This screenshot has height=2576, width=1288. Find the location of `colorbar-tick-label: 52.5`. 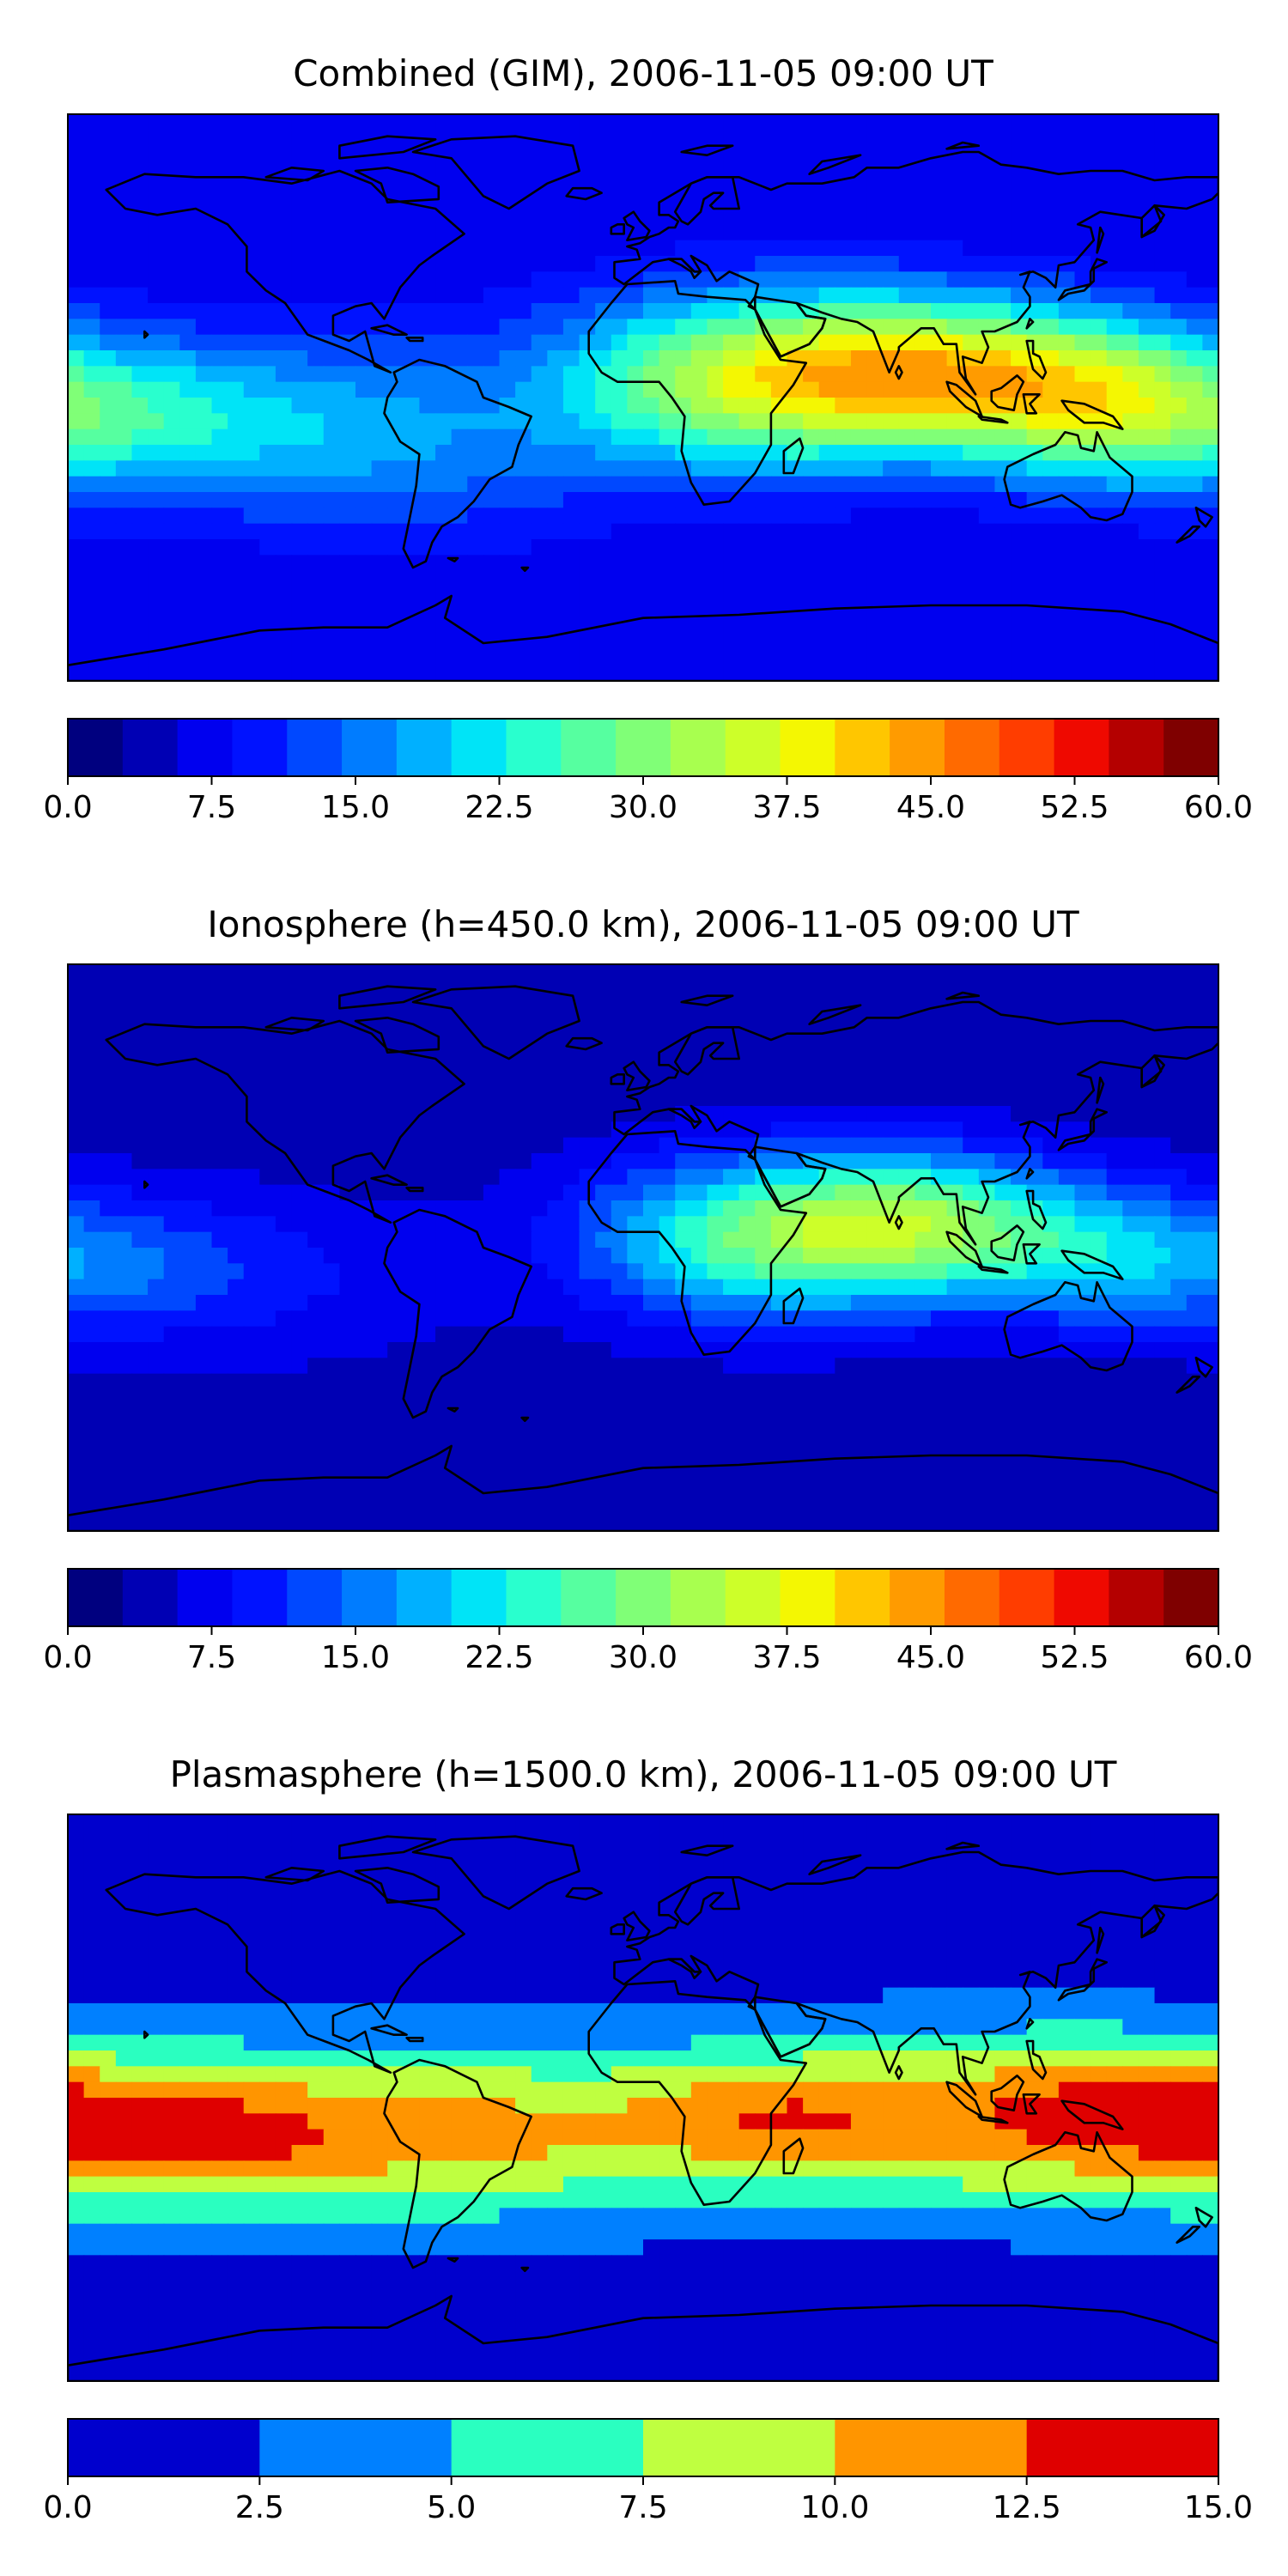

colorbar-tick-label: 52.5 is located at coordinates (1074, 808).